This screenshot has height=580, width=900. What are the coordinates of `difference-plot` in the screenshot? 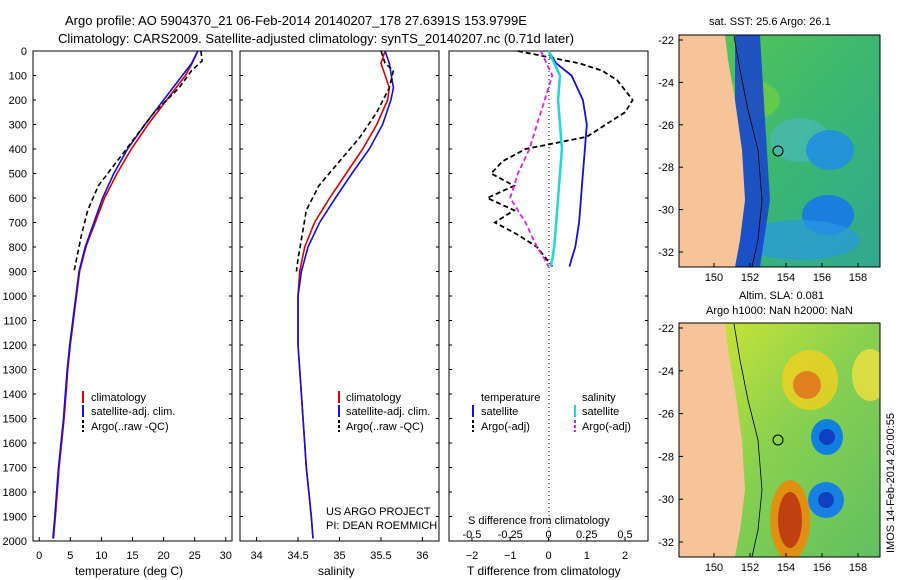 It's located at (559, 159).